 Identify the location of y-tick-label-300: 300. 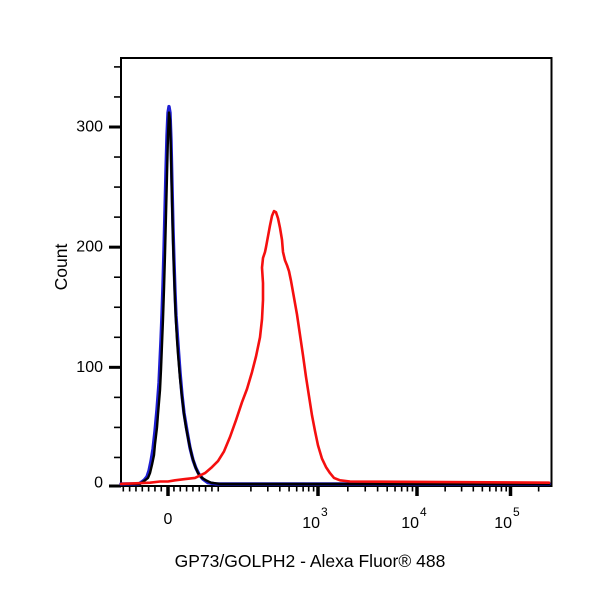
(89, 127).